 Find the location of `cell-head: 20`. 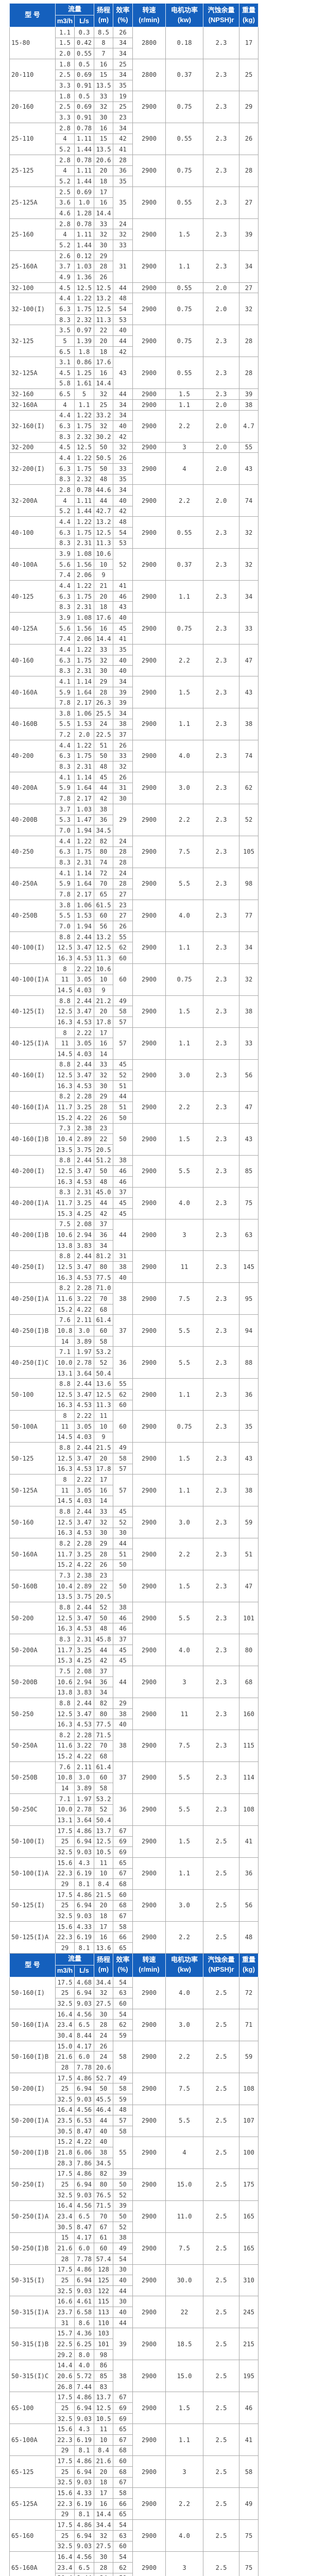

cell-head: 20 is located at coordinates (104, 171).